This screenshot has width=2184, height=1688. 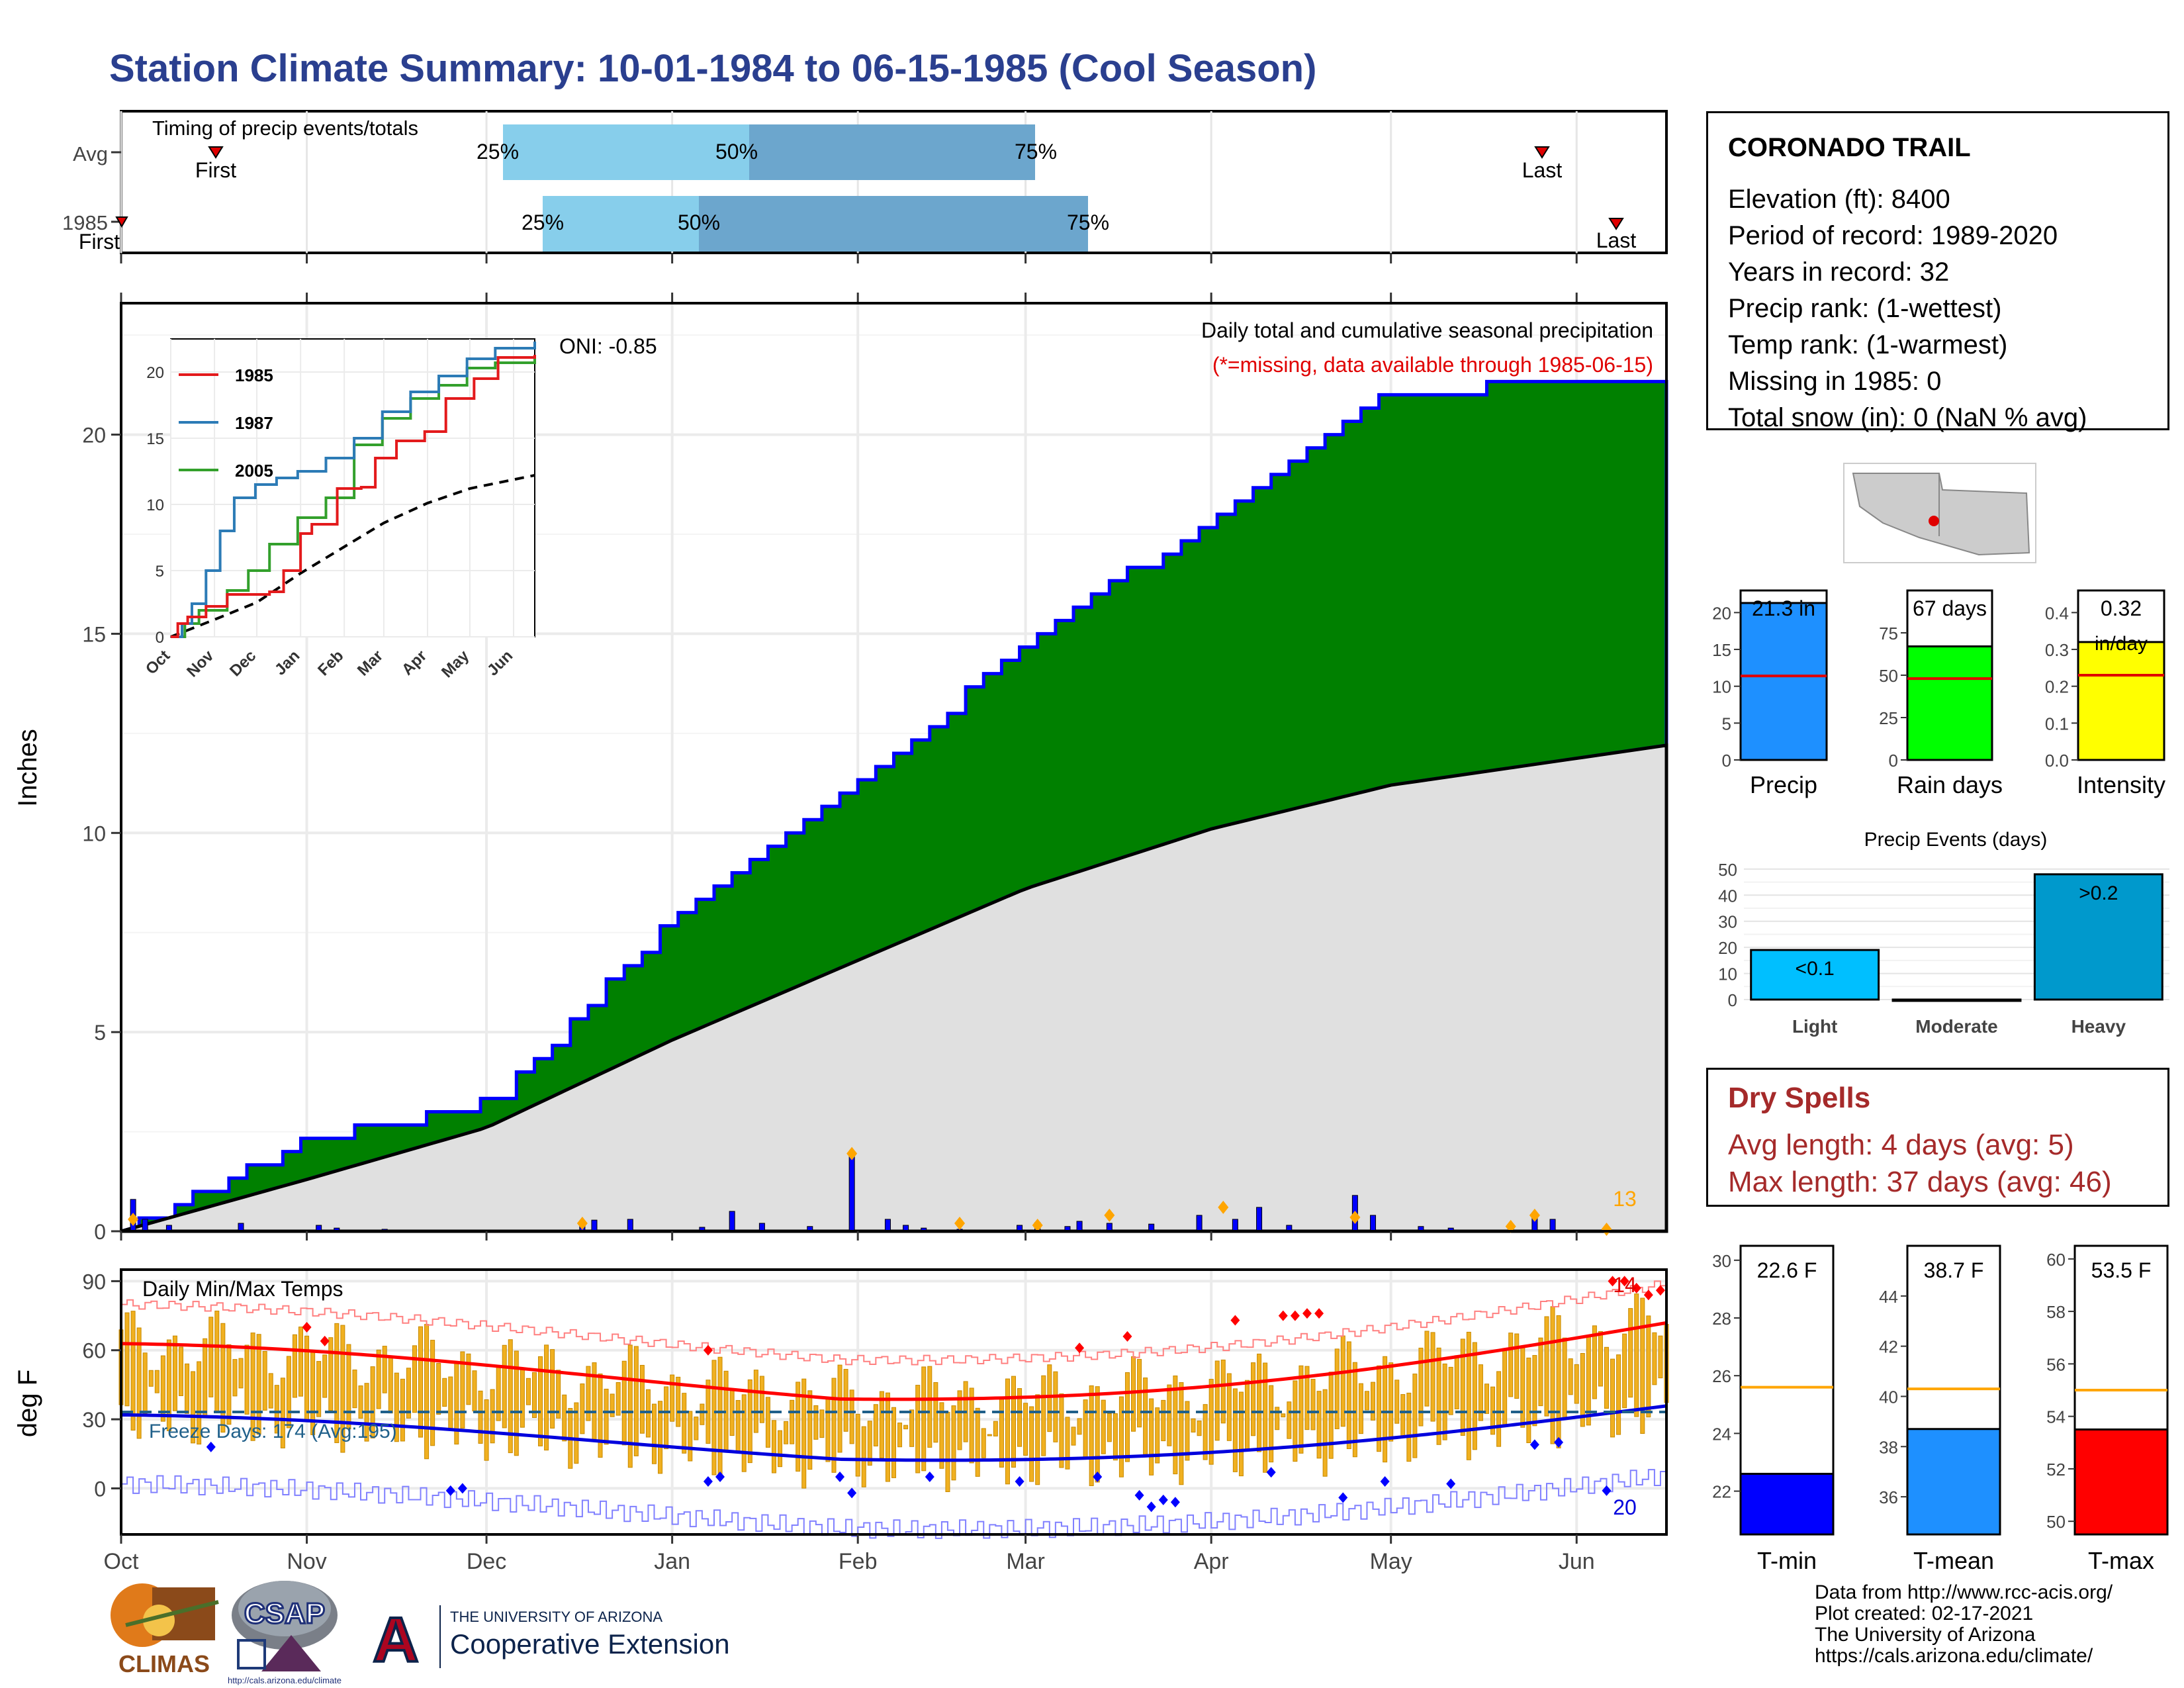 What do you see at coordinates (1727, 922) in the screenshot?
I see `events-ytick: 30` at bounding box center [1727, 922].